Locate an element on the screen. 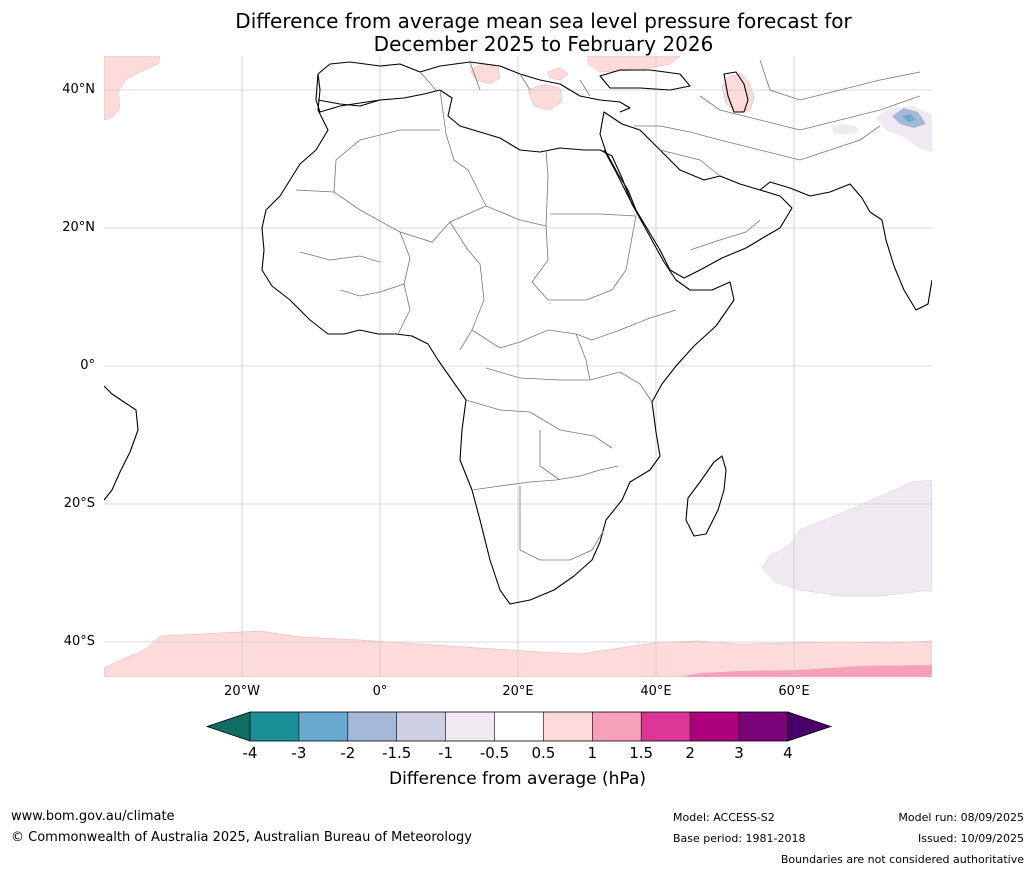  coast-caspian is located at coordinates (736, 92).